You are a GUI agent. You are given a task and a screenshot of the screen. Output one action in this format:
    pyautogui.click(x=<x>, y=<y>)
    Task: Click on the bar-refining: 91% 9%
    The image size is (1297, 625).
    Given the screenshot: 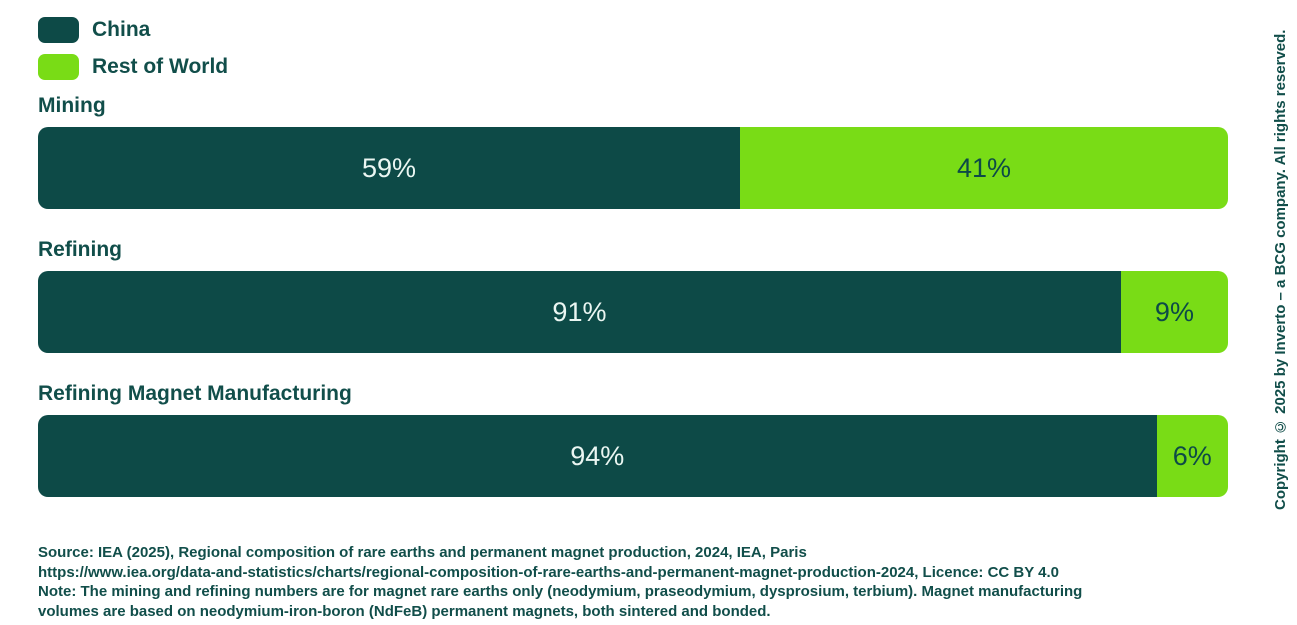 What is the action you would take?
    pyautogui.click(x=633, y=312)
    